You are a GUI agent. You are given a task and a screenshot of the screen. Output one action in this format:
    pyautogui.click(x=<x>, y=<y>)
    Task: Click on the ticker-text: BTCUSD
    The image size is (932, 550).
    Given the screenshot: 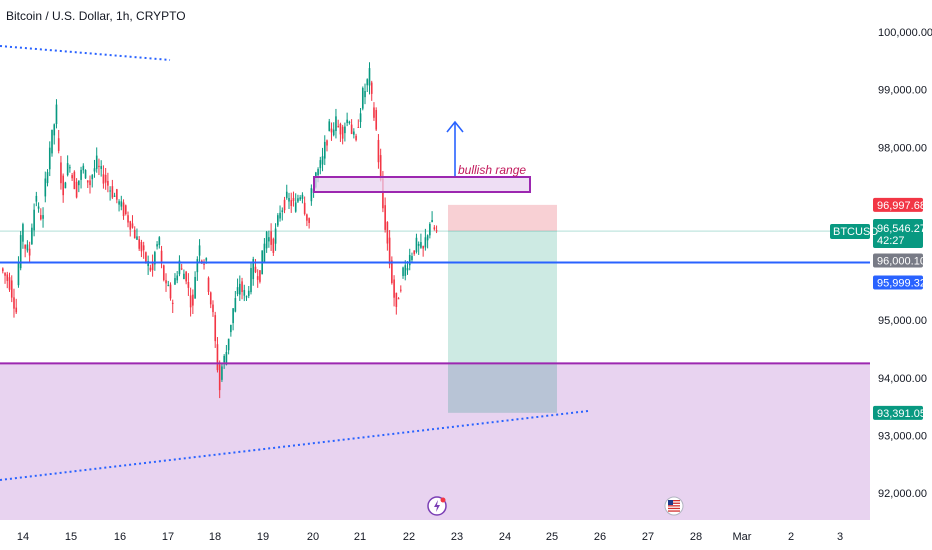 What is the action you would take?
    pyautogui.click(x=855, y=232)
    